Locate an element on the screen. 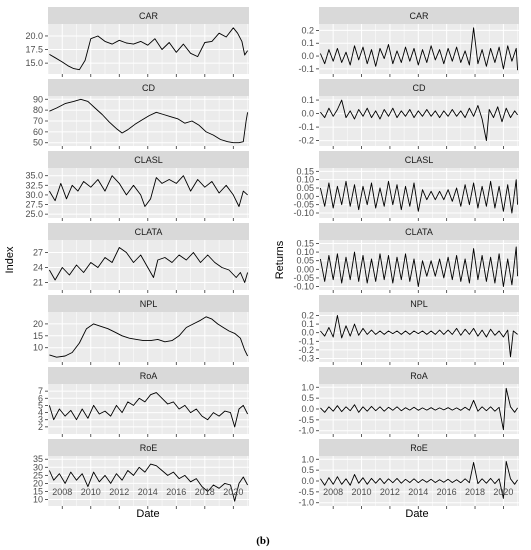 Image resolution: width=531 pixels, height=550 pixels. y-tick-label: 0.05 is located at coordinates (305, 261).